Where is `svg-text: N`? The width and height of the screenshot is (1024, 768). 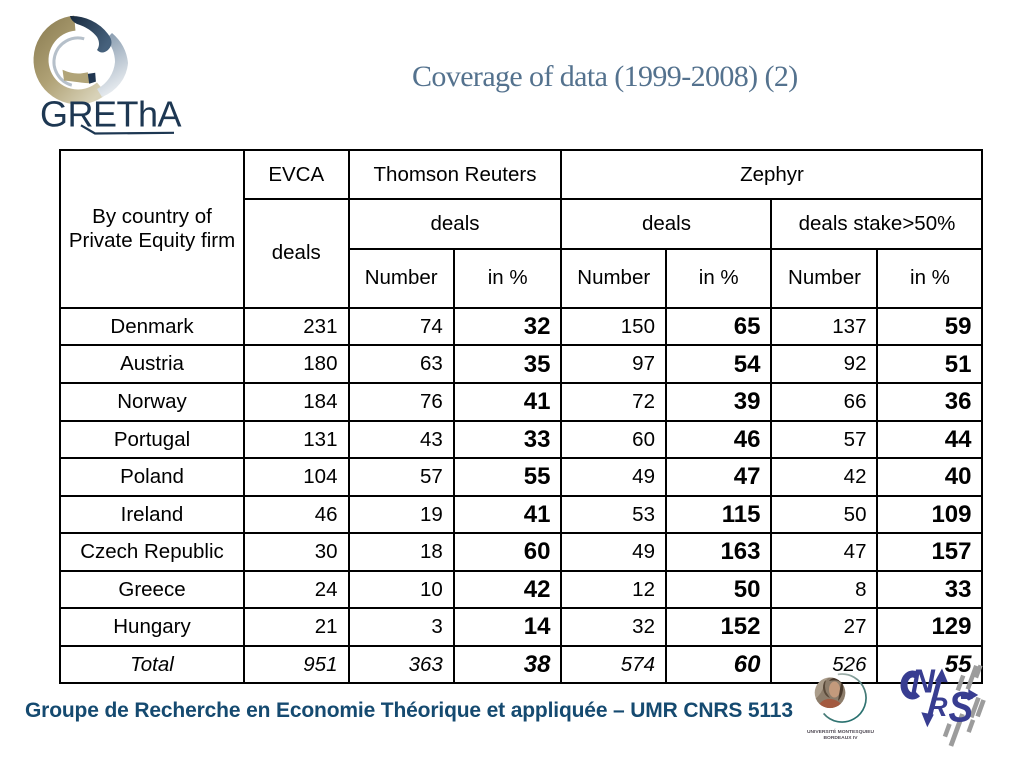
svg-text: N is located at coordinates (923, 681).